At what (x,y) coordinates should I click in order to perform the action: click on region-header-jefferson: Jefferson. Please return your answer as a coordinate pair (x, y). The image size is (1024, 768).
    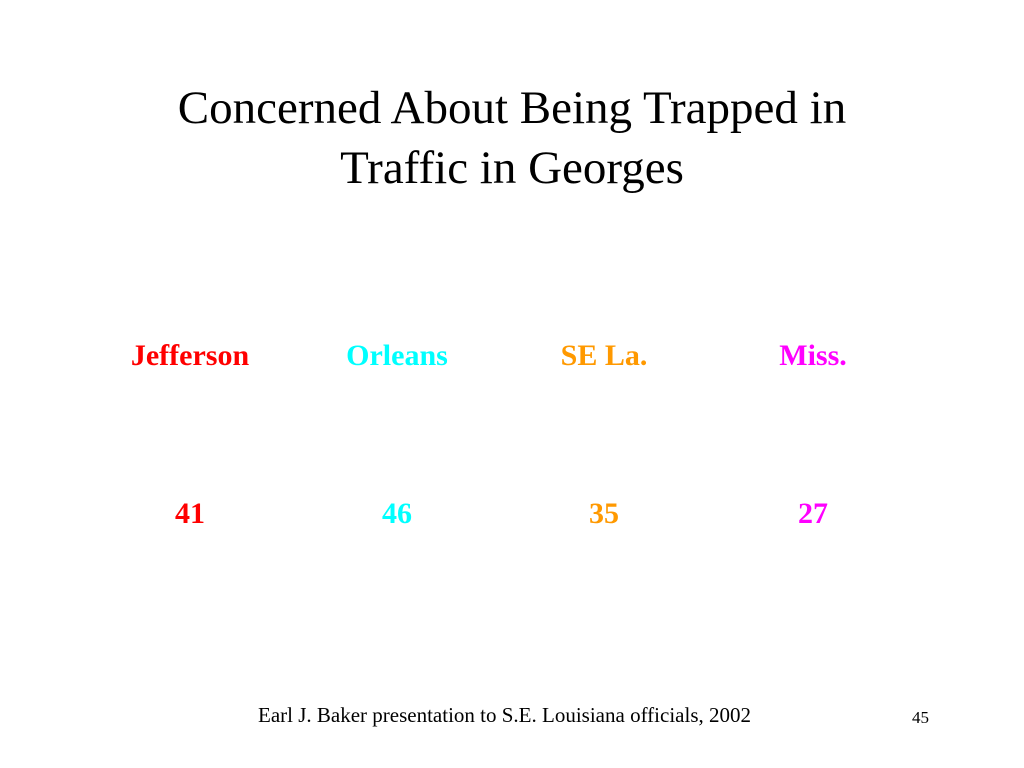
    Looking at the image, I should click on (190, 355).